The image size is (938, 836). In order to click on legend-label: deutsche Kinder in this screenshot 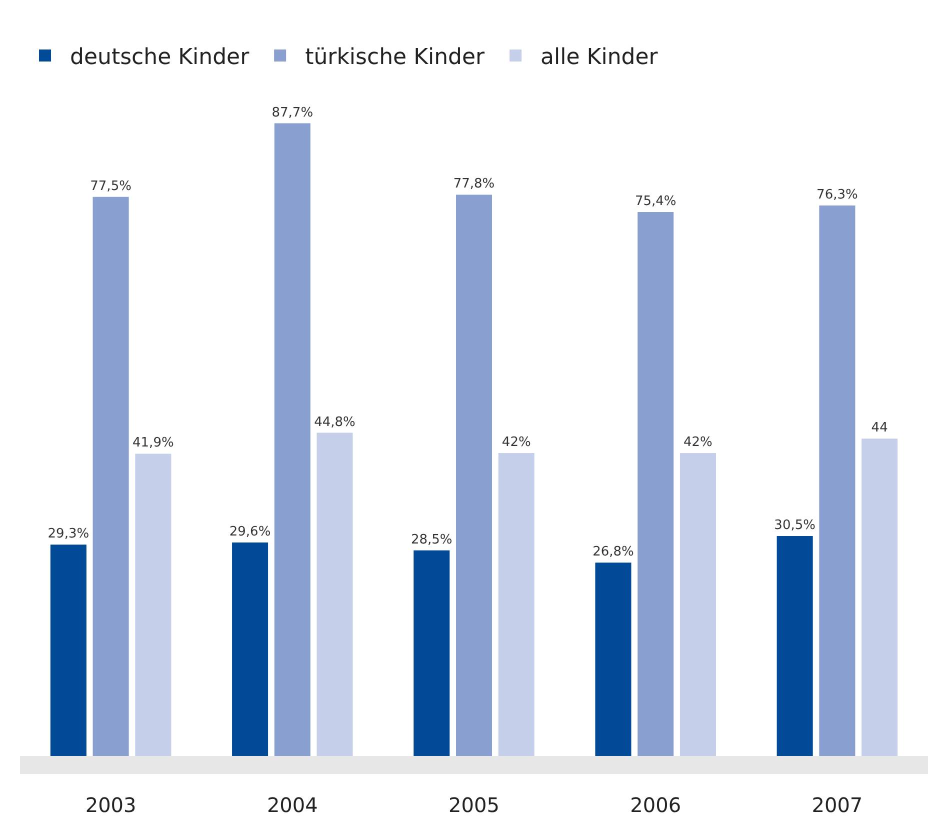, I will do `click(160, 57)`.